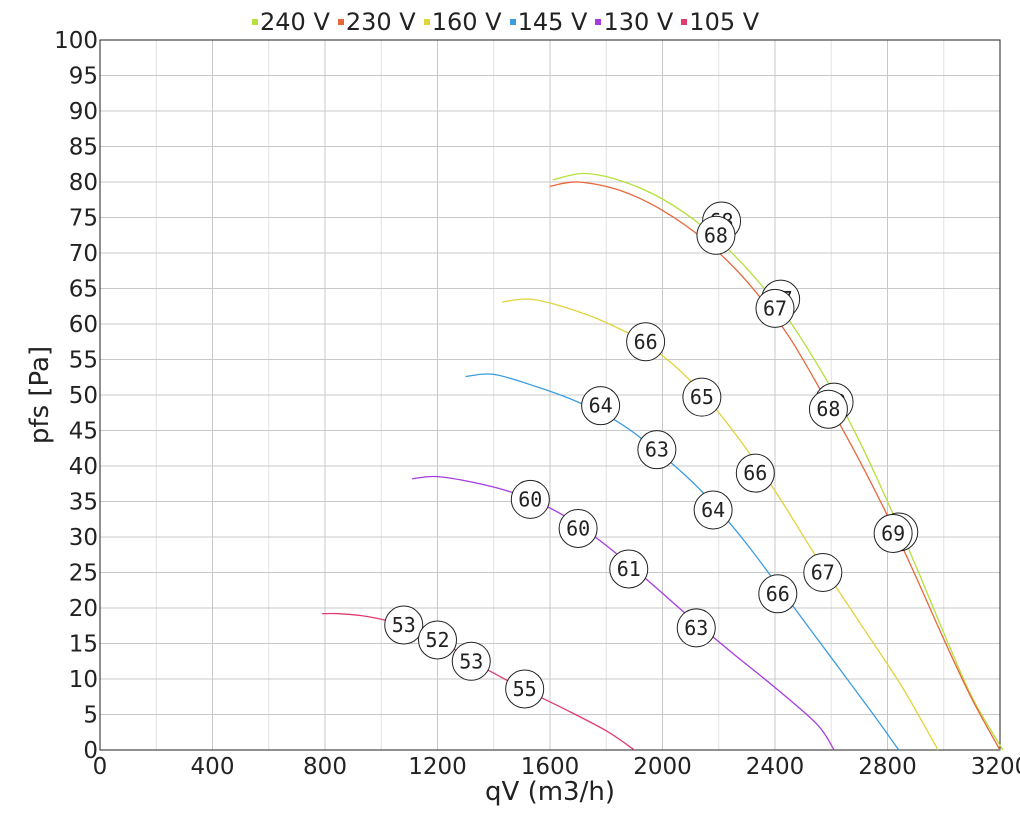  What do you see at coordinates (83, 183) in the screenshot?
I see `y-tick-label: 80` at bounding box center [83, 183].